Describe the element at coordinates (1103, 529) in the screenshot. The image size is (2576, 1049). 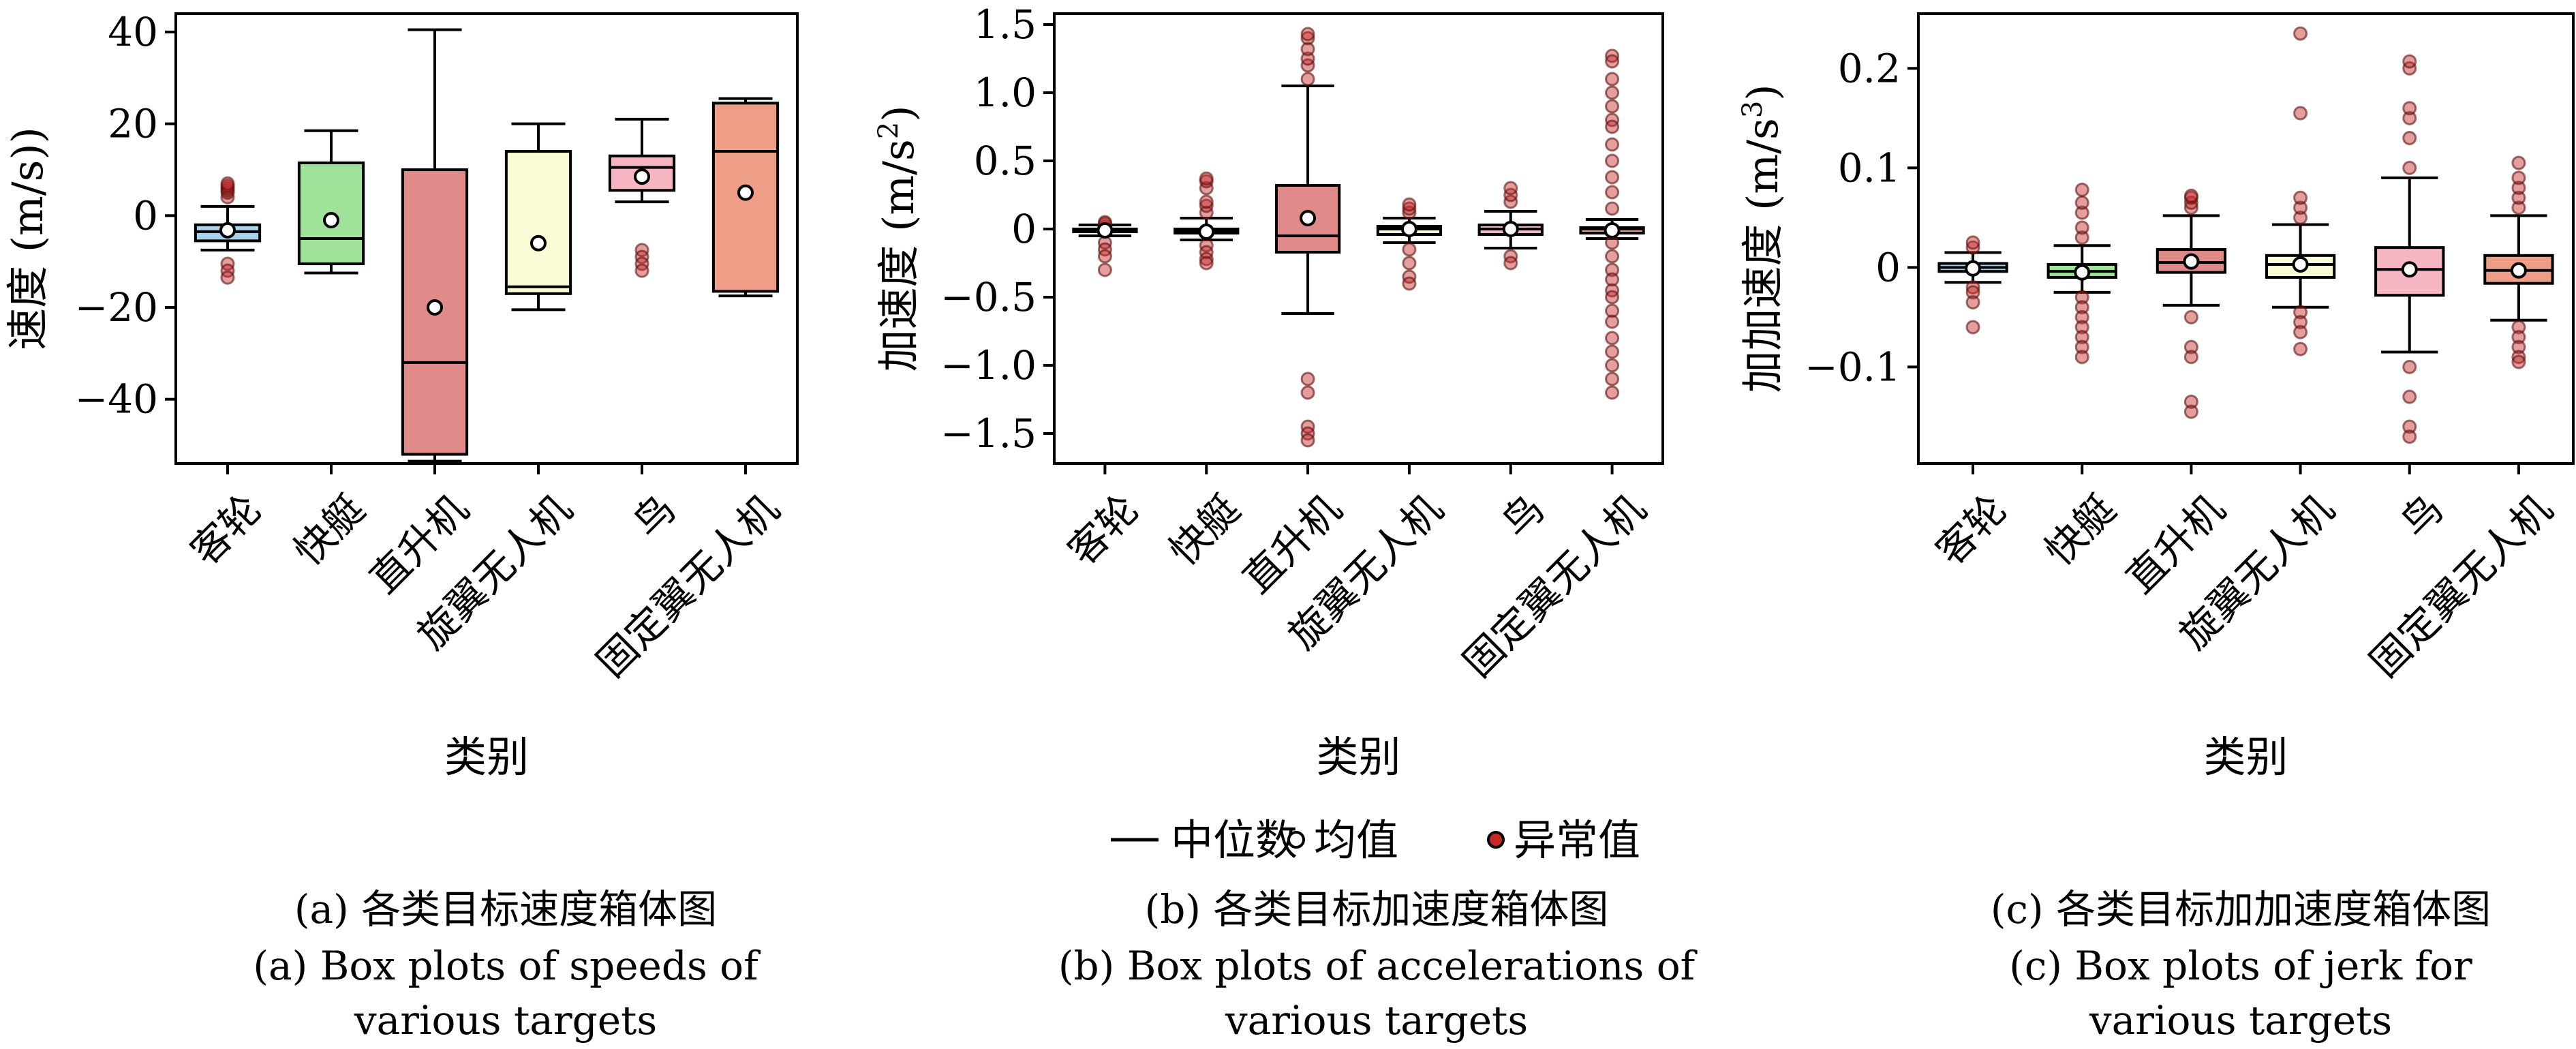
I see `x-category-label: 客轮` at that location.